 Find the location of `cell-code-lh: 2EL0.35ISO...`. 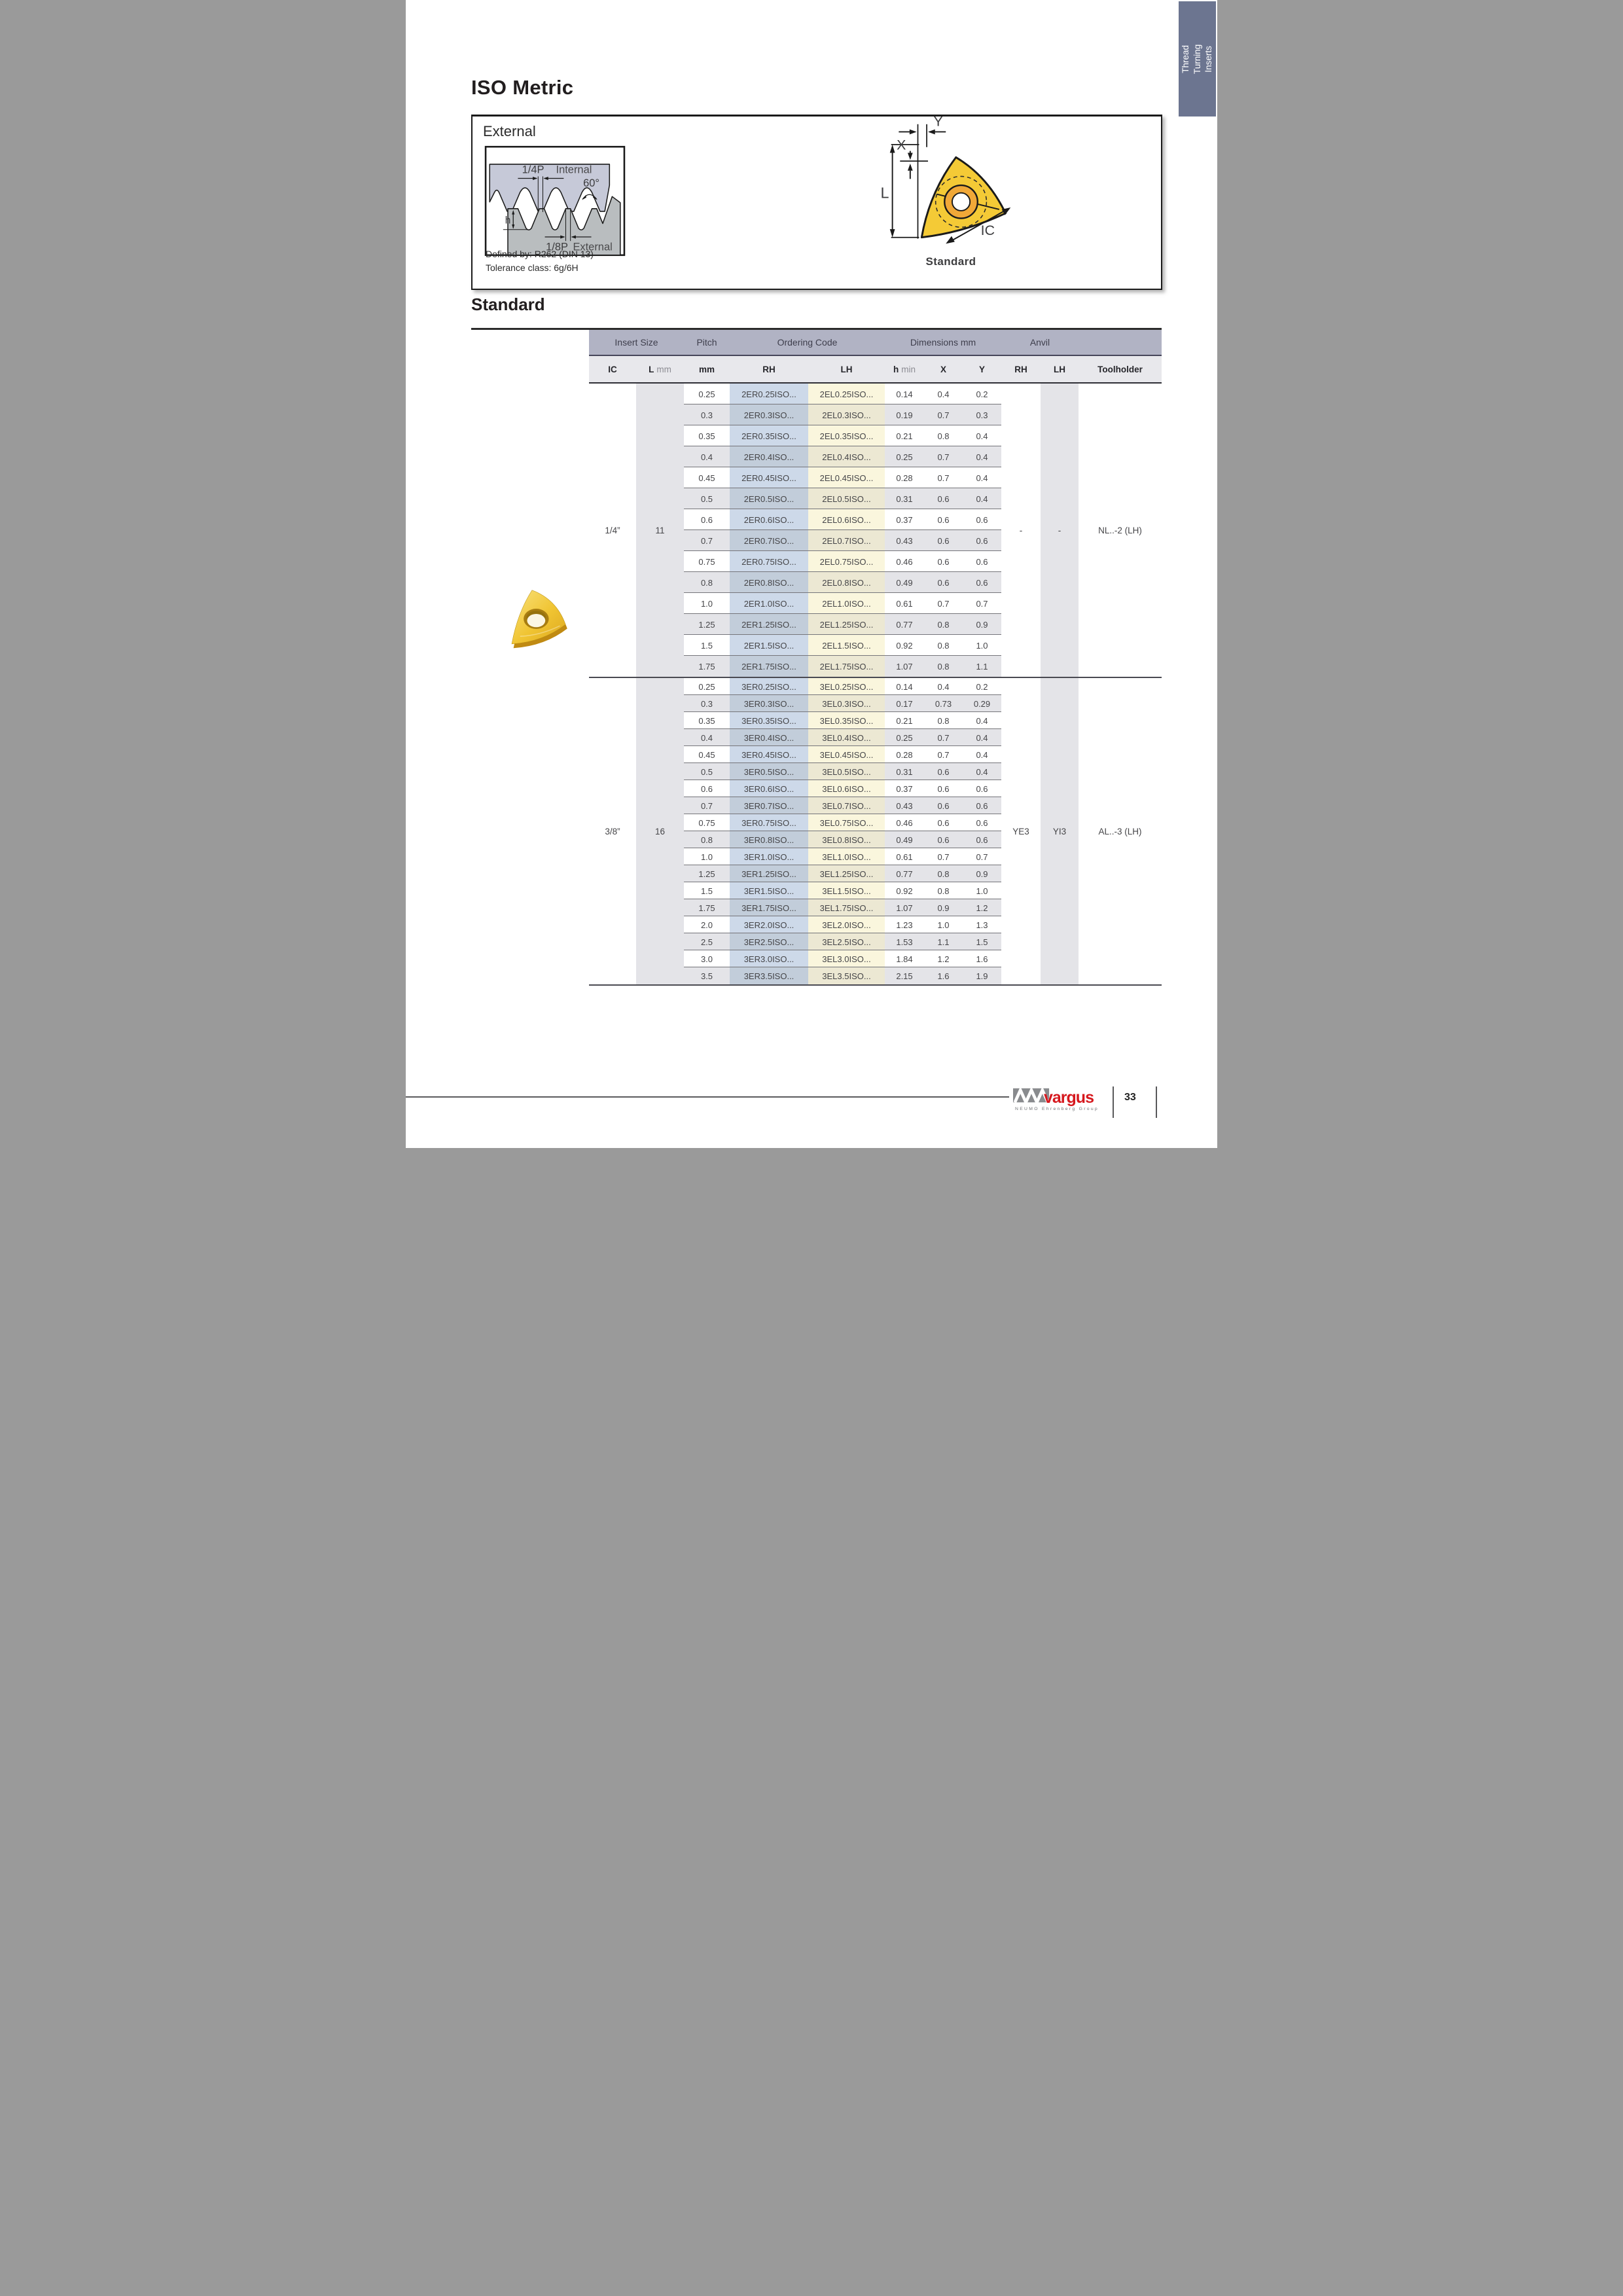

cell-code-lh: 2EL0.35ISO... is located at coordinates (847, 435).